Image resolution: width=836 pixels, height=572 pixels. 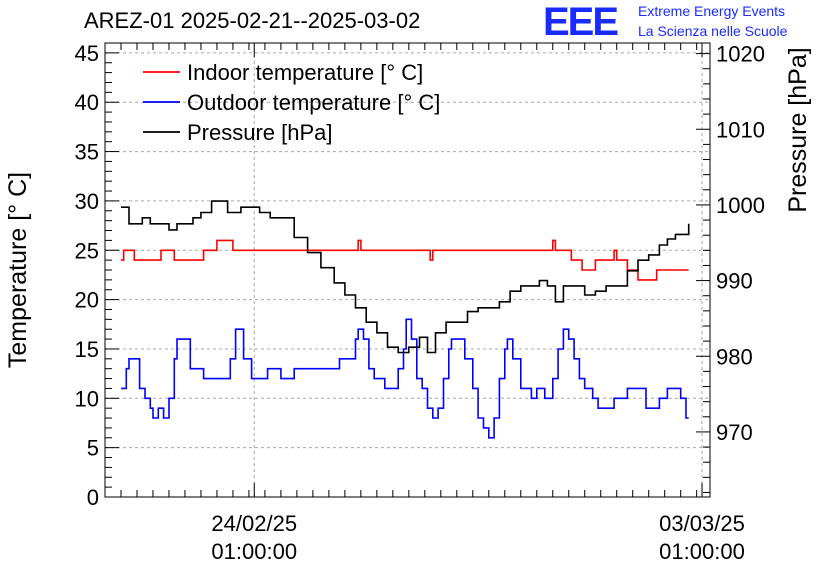 What do you see at coordinates (313, 102) in the screenshot?
I see `legend-label-1: Outdoor temperature [° C]` at bounding box center [313, 102].